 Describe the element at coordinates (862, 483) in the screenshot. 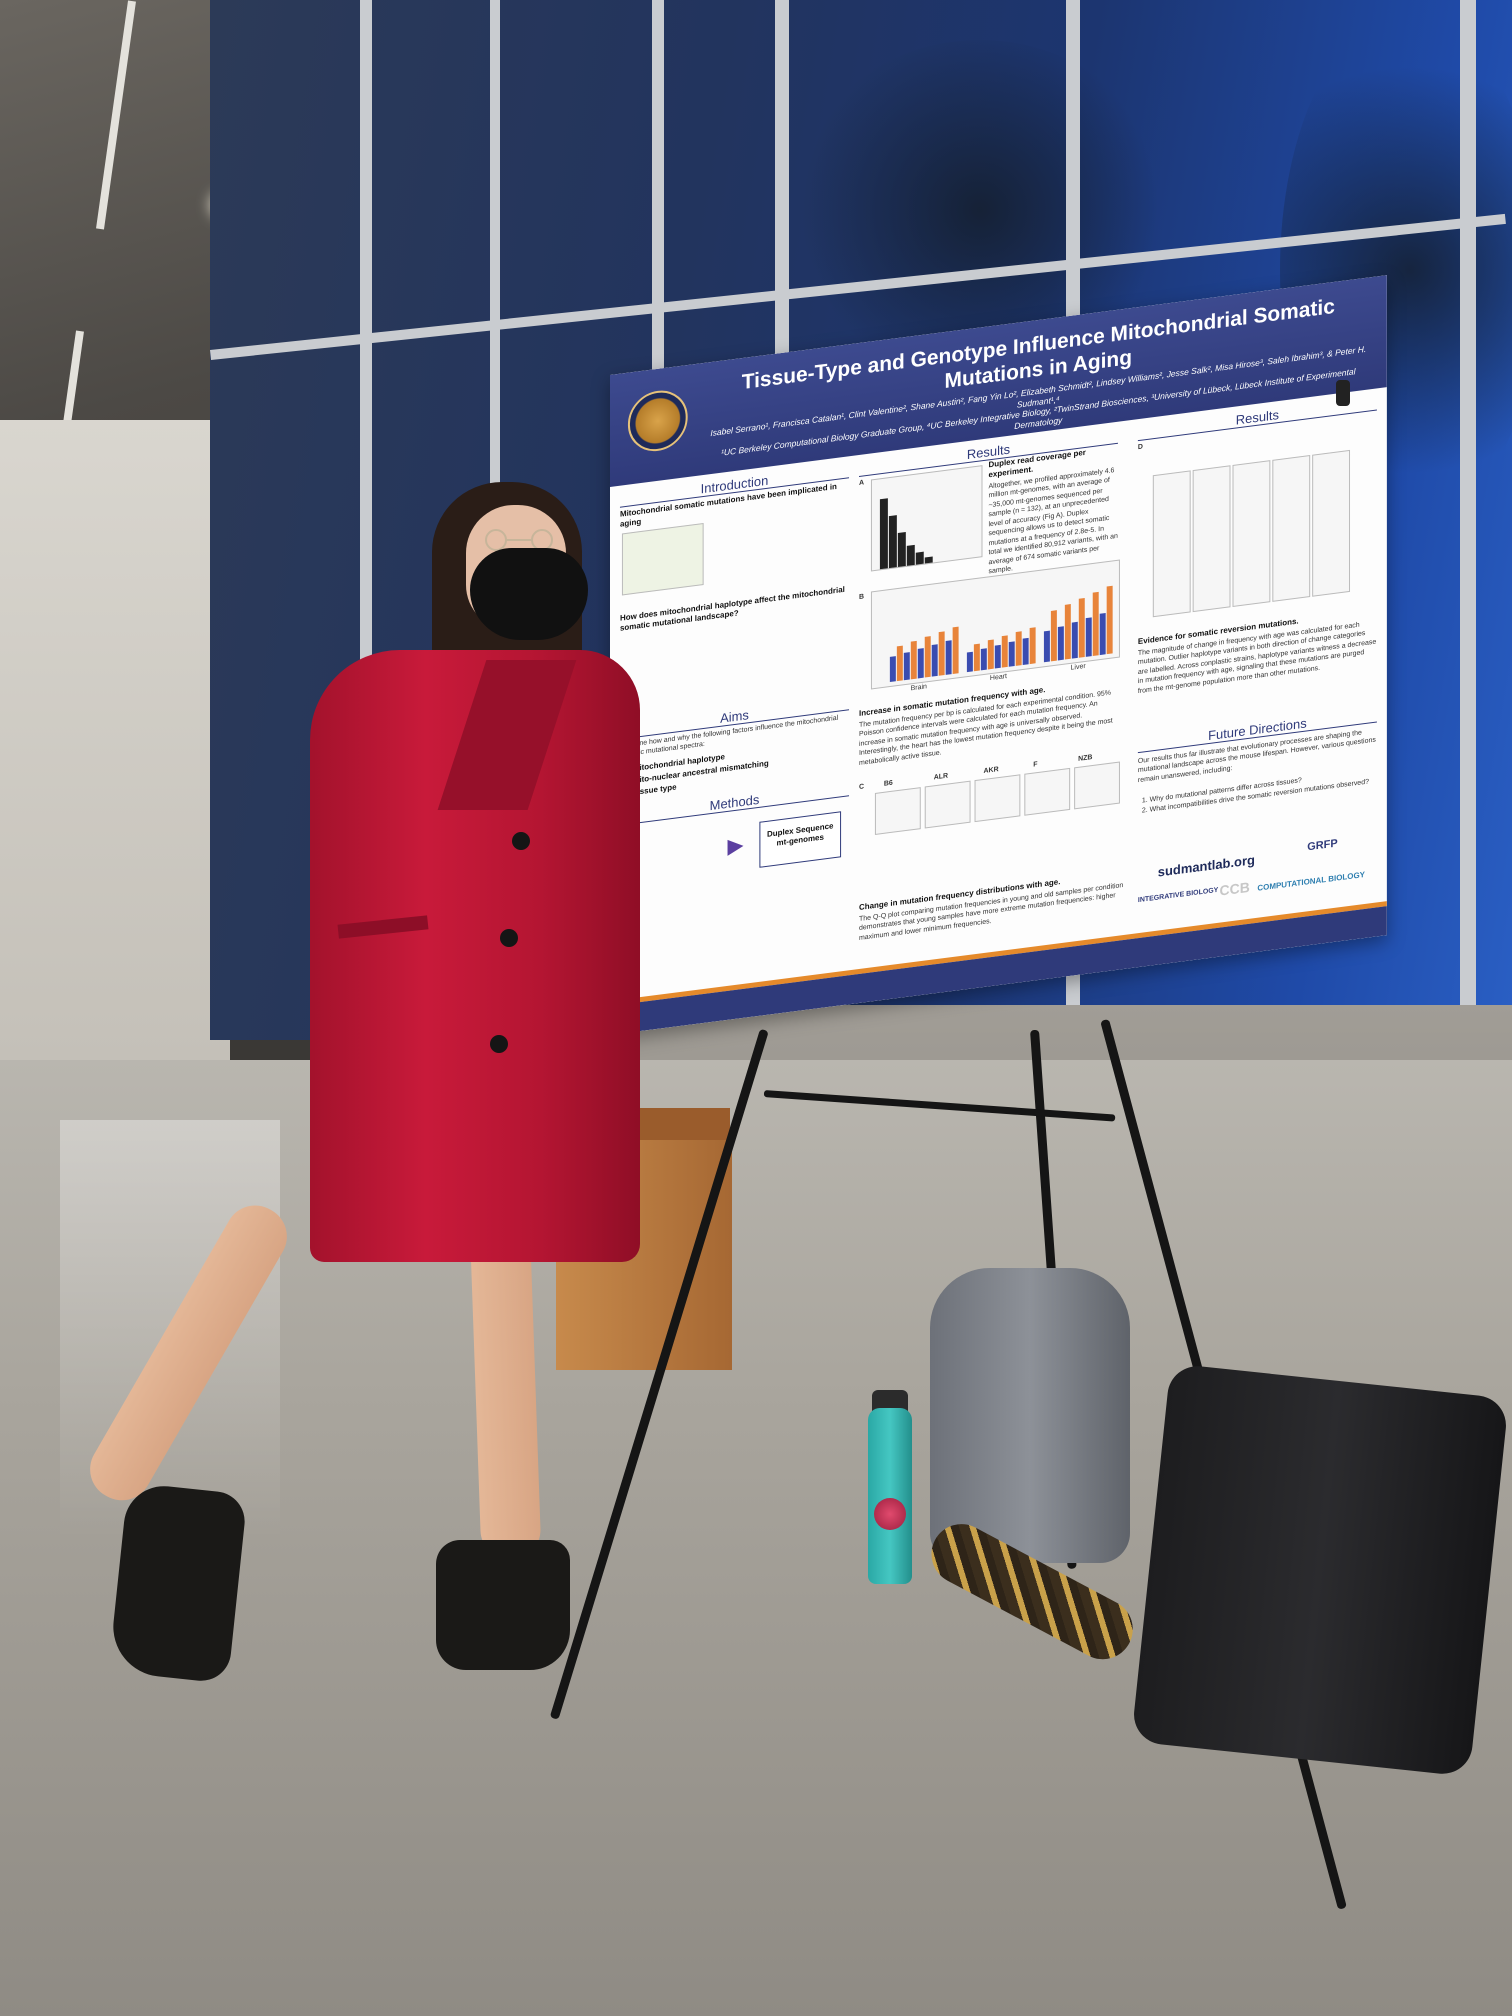

I see `panel-label-a: A` at that location.